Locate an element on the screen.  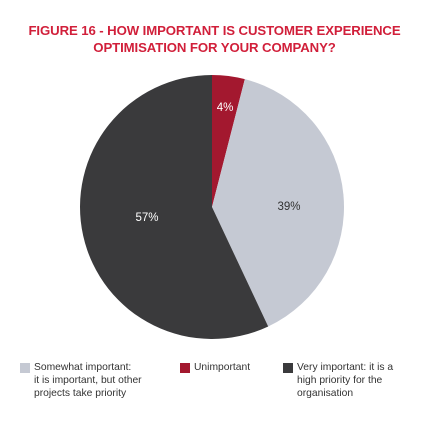
slice-label-very-important: 57% is located at coordinates (146, 218).